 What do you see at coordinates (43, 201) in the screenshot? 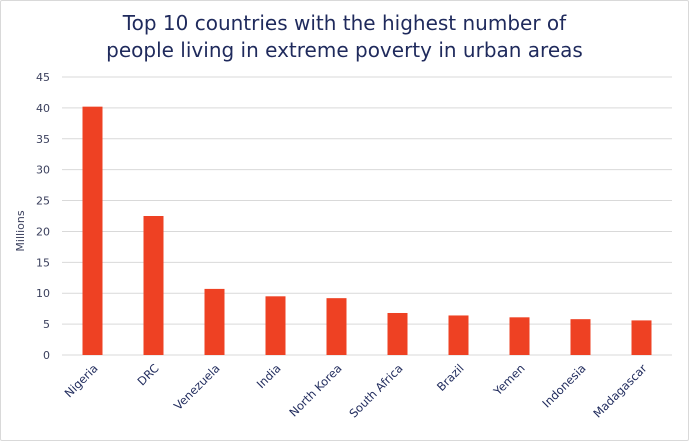
I see `y-tick-label: 25` at bounding box center [43, 201].